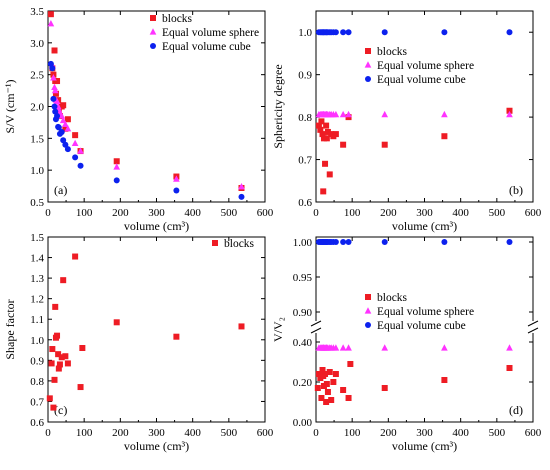 The image size is (550, 470). I want to click on panel-label: (b), so click(516, 190).